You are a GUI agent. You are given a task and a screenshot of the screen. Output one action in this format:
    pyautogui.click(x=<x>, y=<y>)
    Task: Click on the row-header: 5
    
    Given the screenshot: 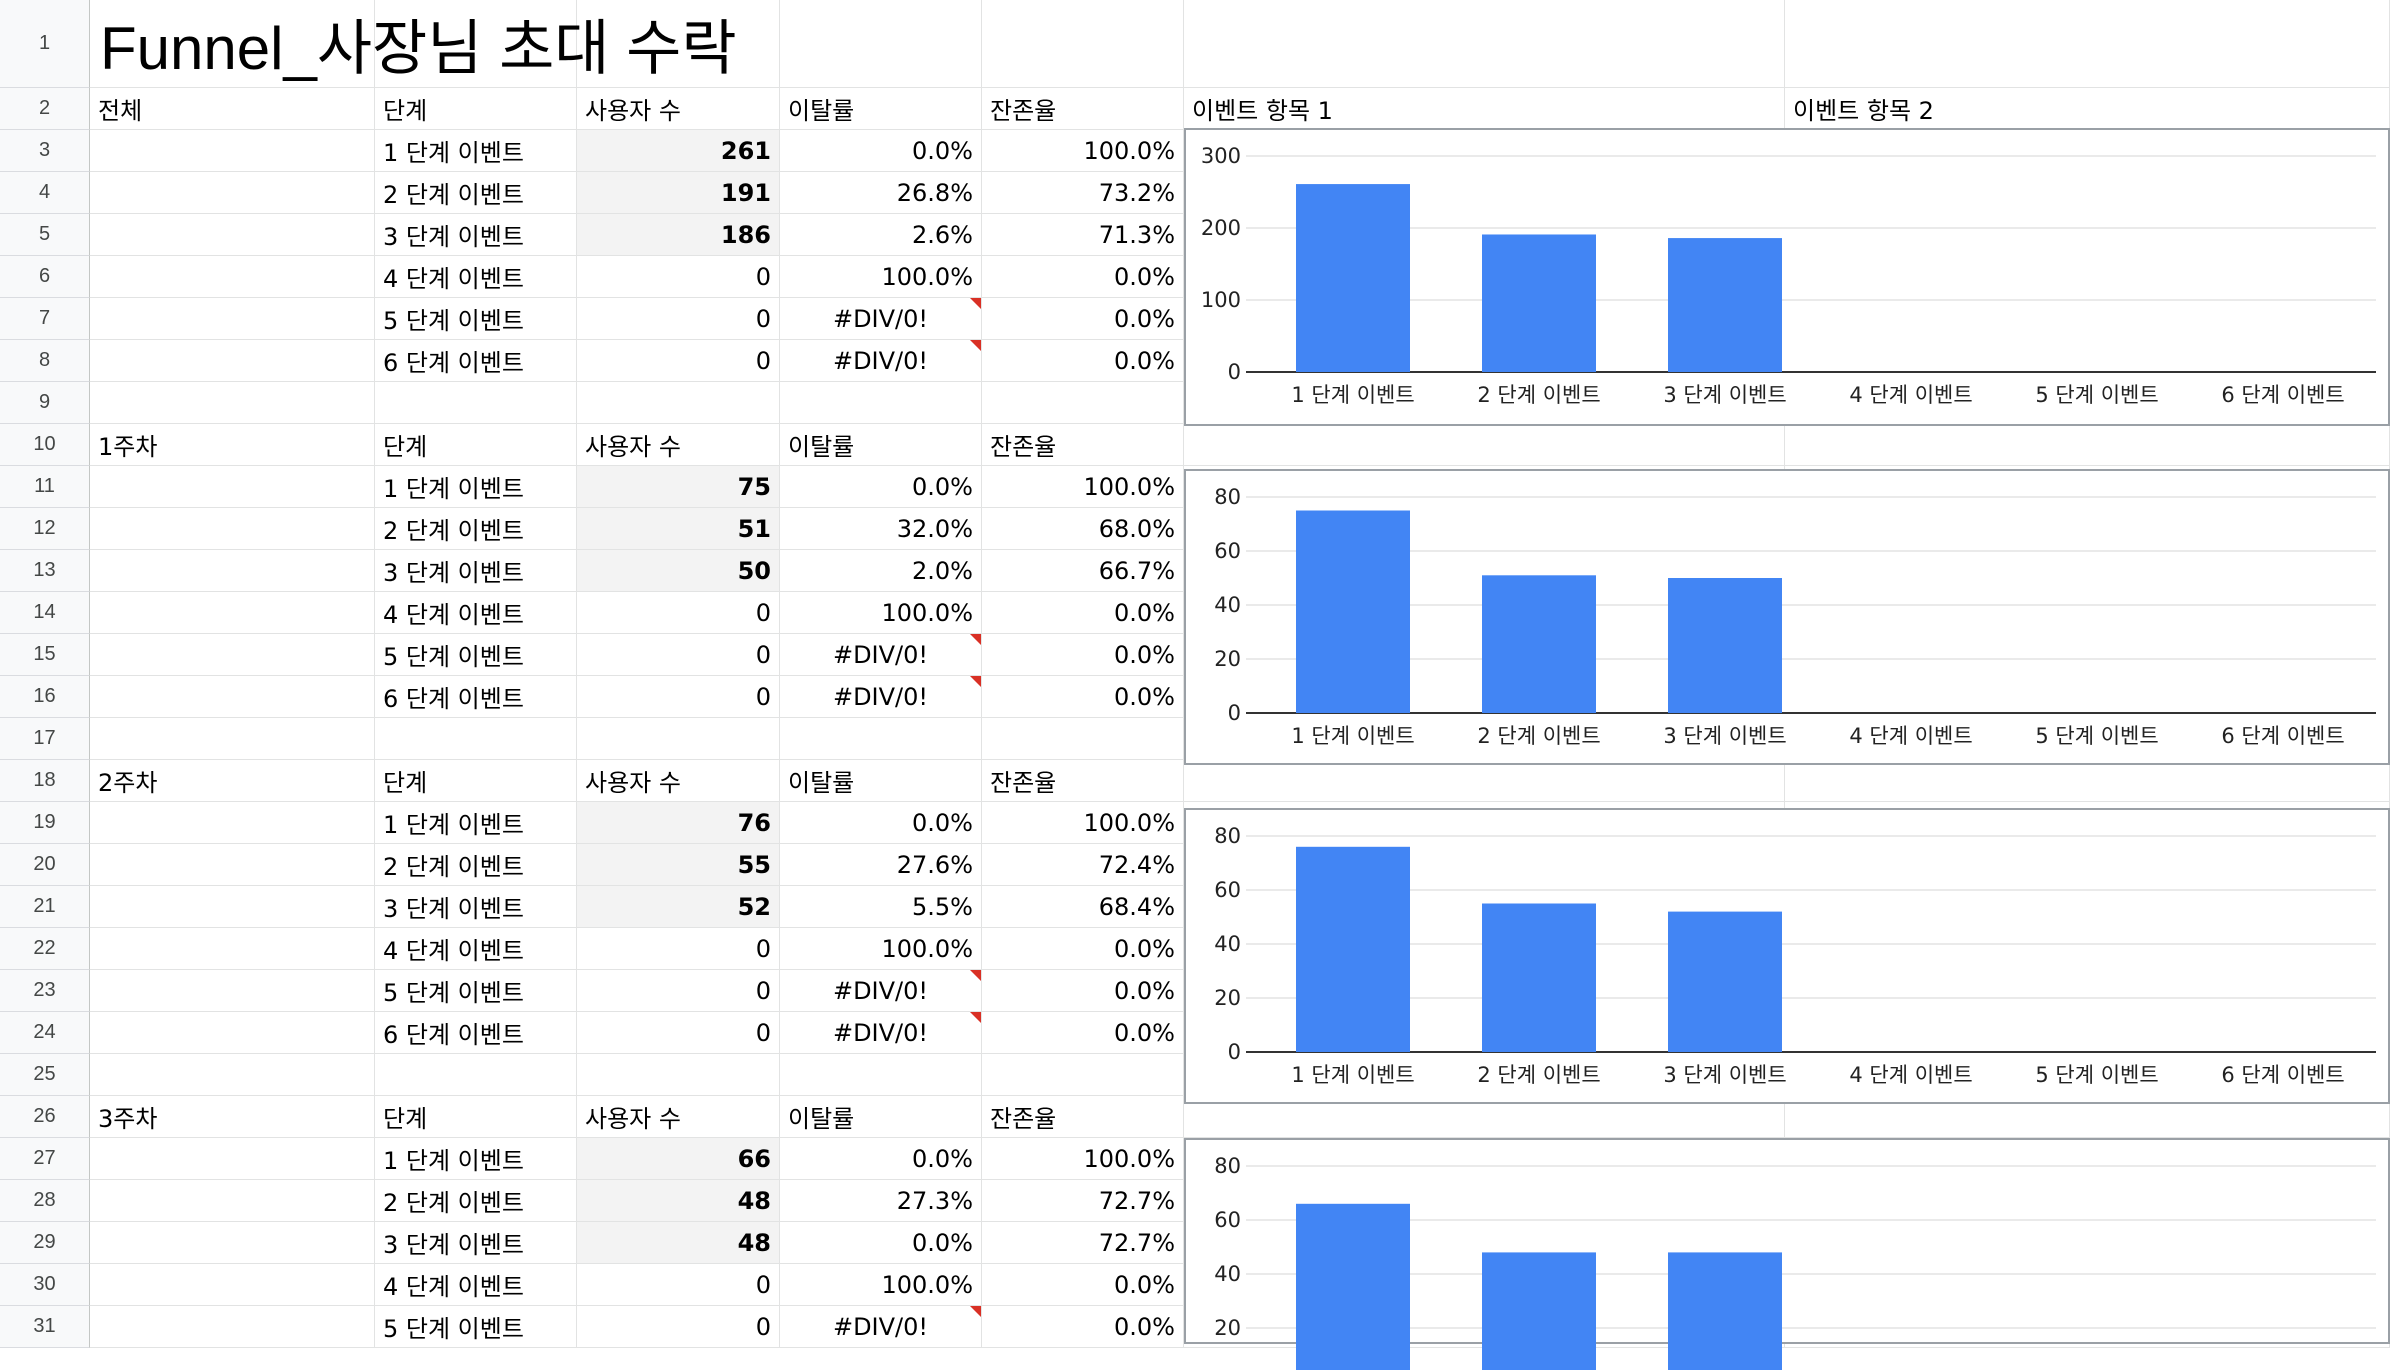 What is the action you would take?
    pyautogui.click(x=45, y=235)
    